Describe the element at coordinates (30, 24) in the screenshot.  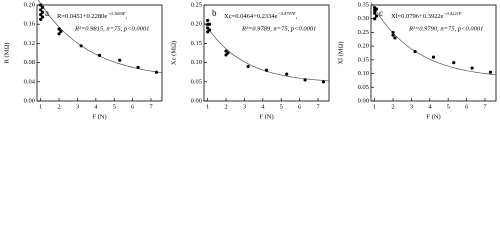
I see `y-tick-label: 0.16` at that location.